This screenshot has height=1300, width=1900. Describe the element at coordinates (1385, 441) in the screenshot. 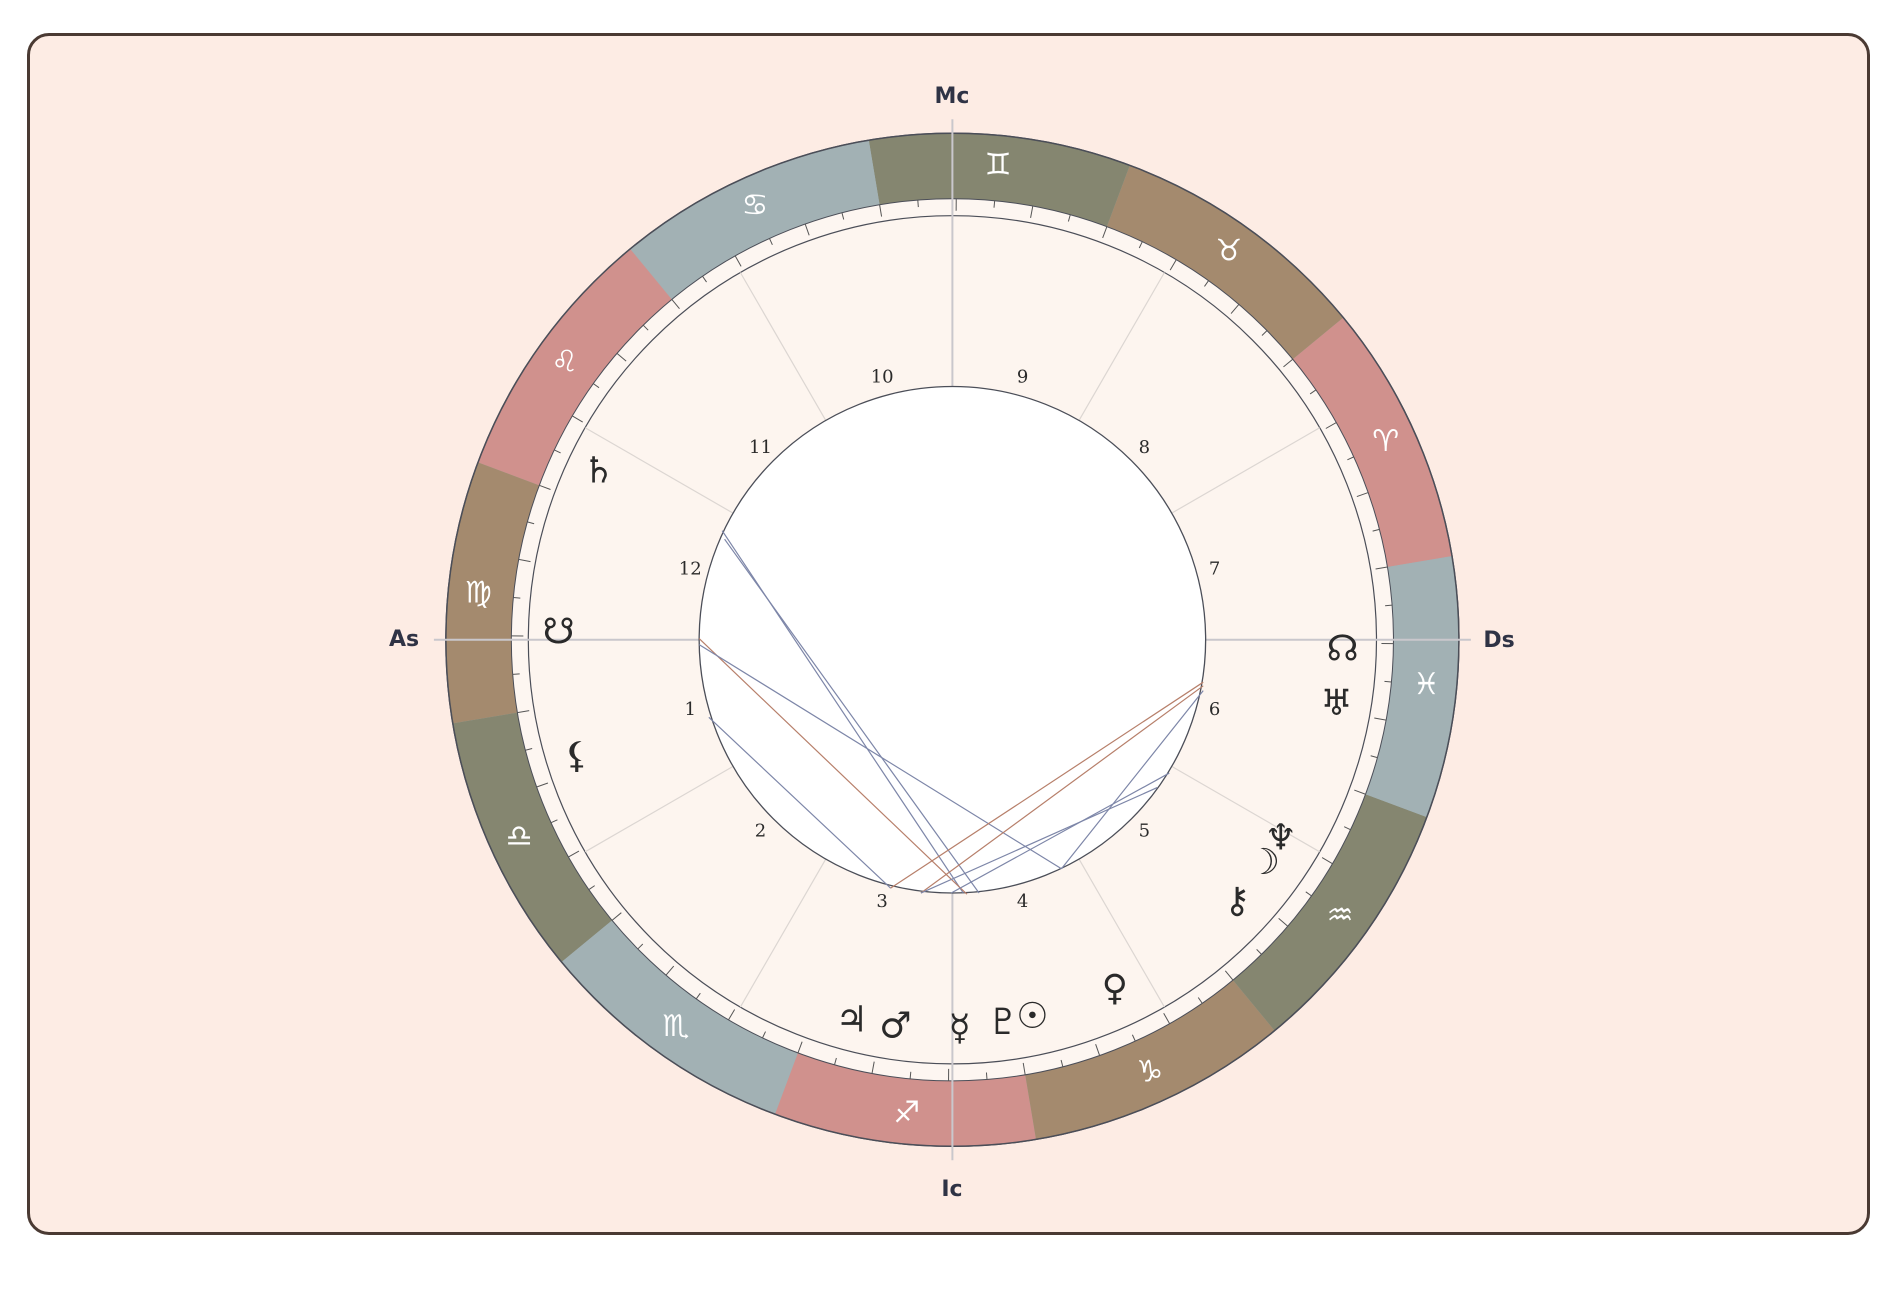

I see `sign-glyph: ♈︎` at that location.